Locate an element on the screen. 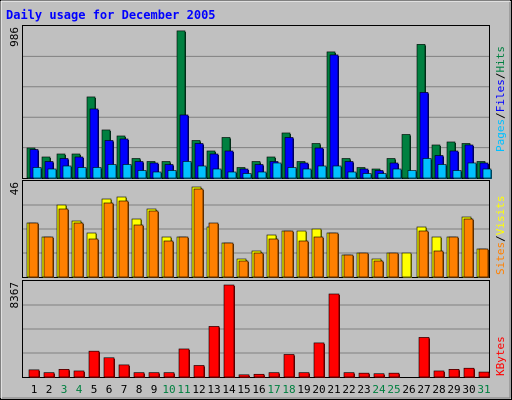 This screenshot has height=400, width=512. legend-sites: Sites is located at coordinates (500, 258).